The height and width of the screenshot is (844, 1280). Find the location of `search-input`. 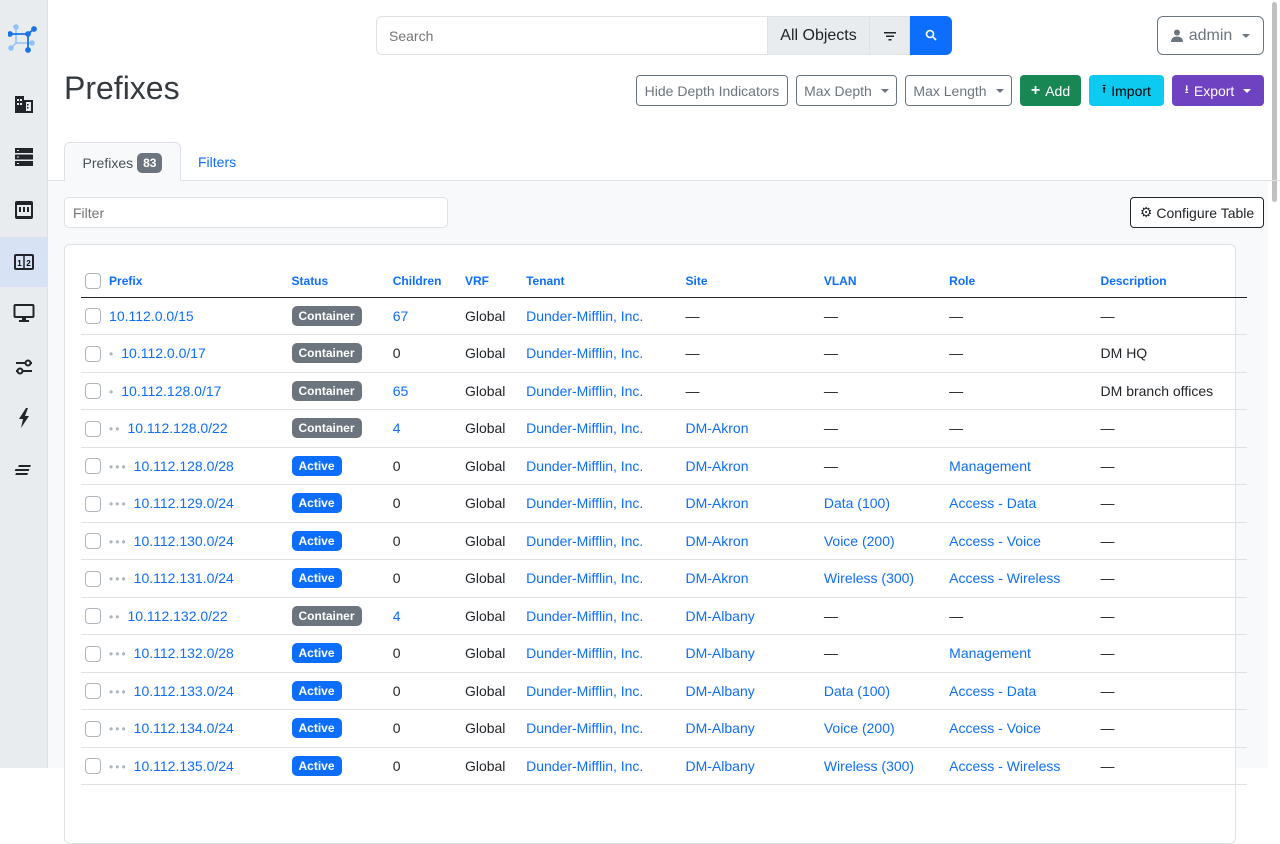

search-input is located at coordinates (572, 35).